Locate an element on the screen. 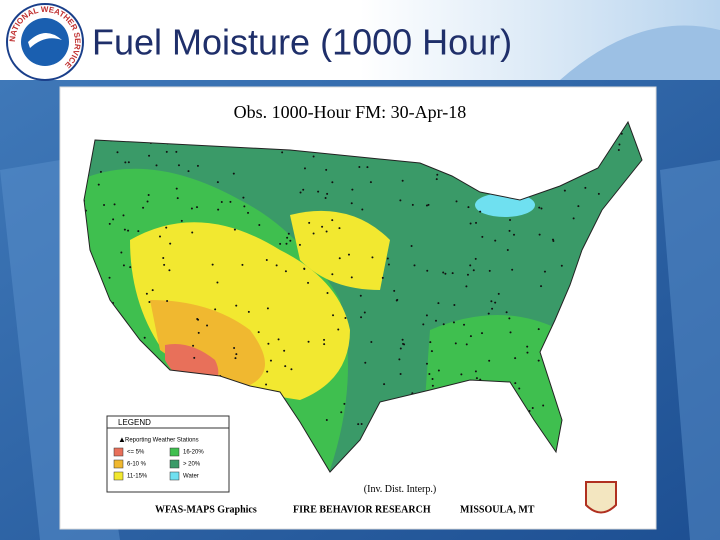  legend-label: 16-20% is located at coordinates (193, 453).